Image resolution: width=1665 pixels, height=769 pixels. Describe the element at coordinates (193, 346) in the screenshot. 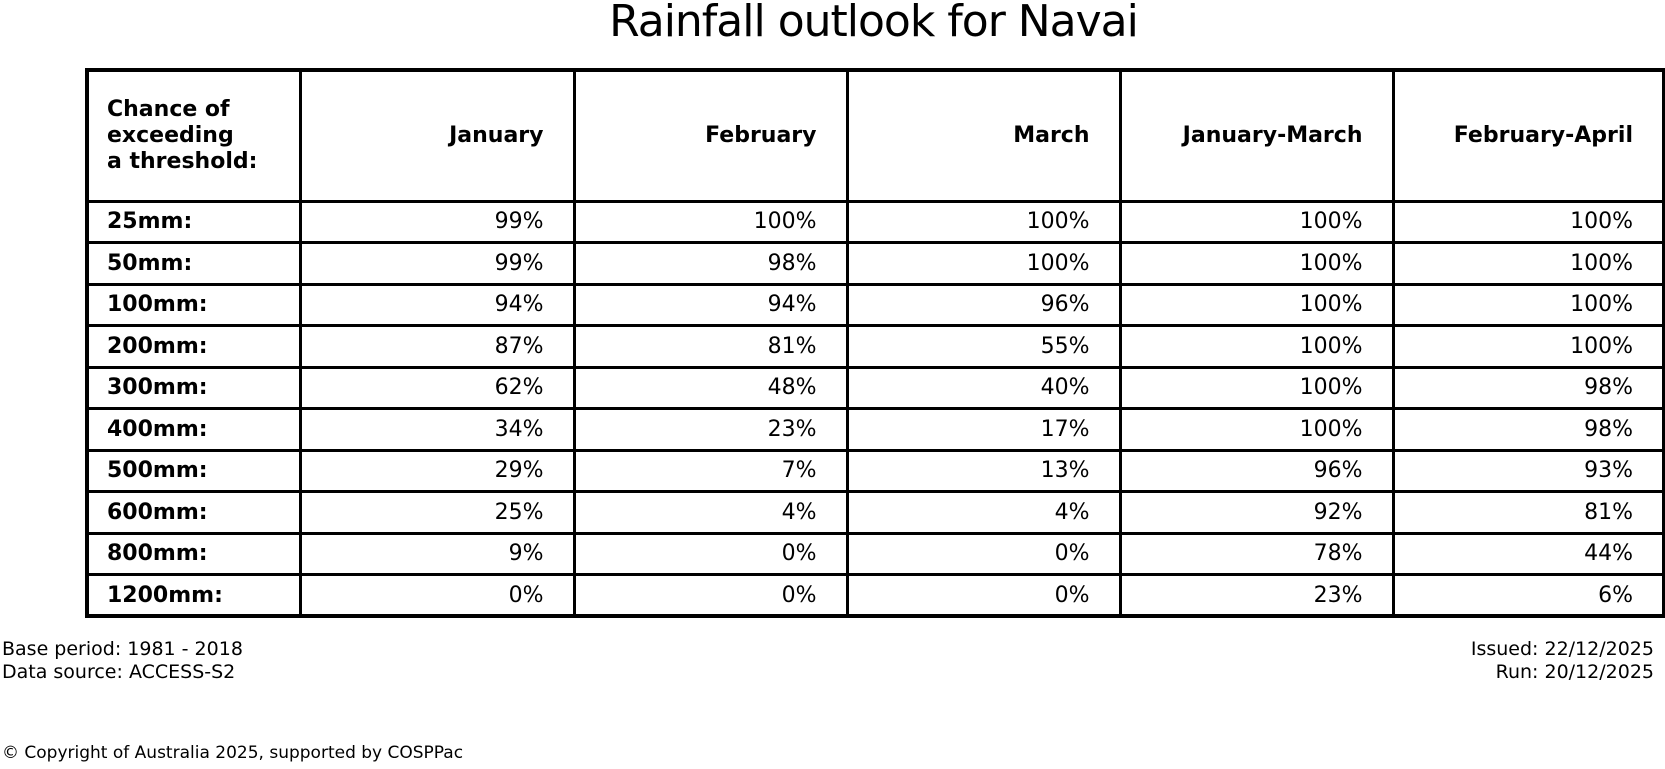

I see `threshold-label: 200mm:` at that location.